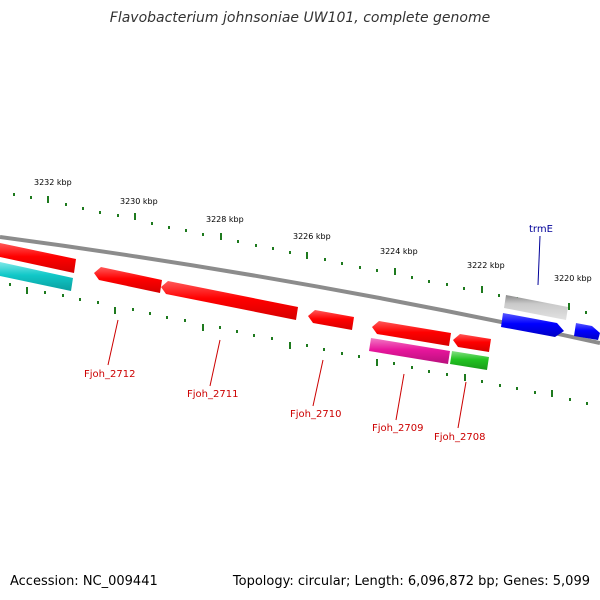  I want to click on tick-label-3220: 3220 kbp, so click(573, 278).